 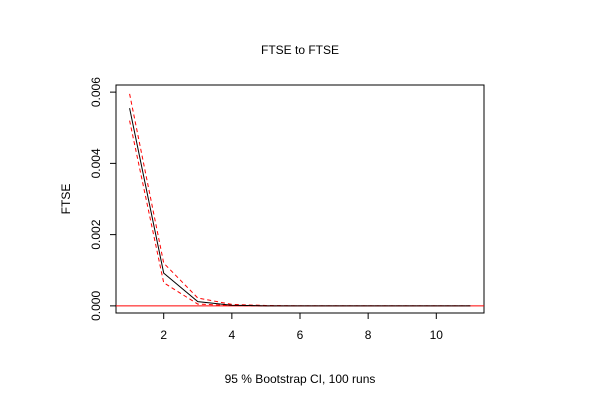 What do you see at coordinates (163, 335) in the screenshot?
I see `x-tick-label: 2` at bounding box center [163, 335].